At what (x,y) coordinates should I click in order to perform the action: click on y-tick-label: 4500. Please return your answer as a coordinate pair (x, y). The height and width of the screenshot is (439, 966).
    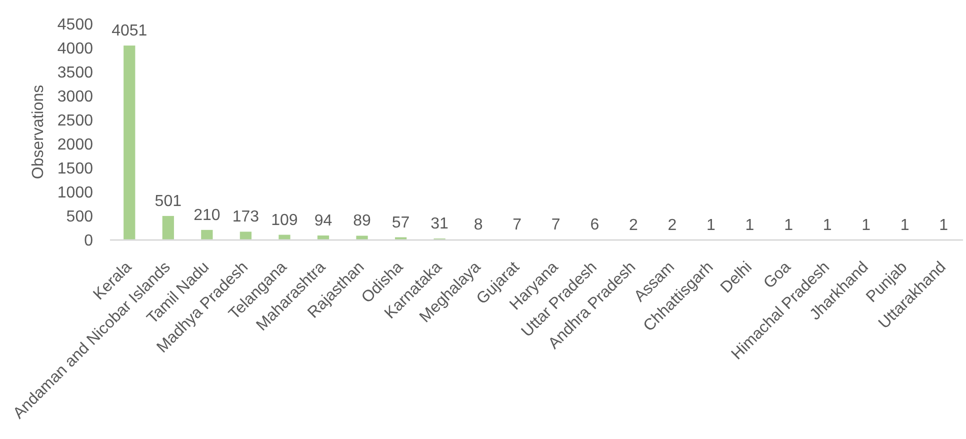
    Looking at the image, I should click on (75, 25).